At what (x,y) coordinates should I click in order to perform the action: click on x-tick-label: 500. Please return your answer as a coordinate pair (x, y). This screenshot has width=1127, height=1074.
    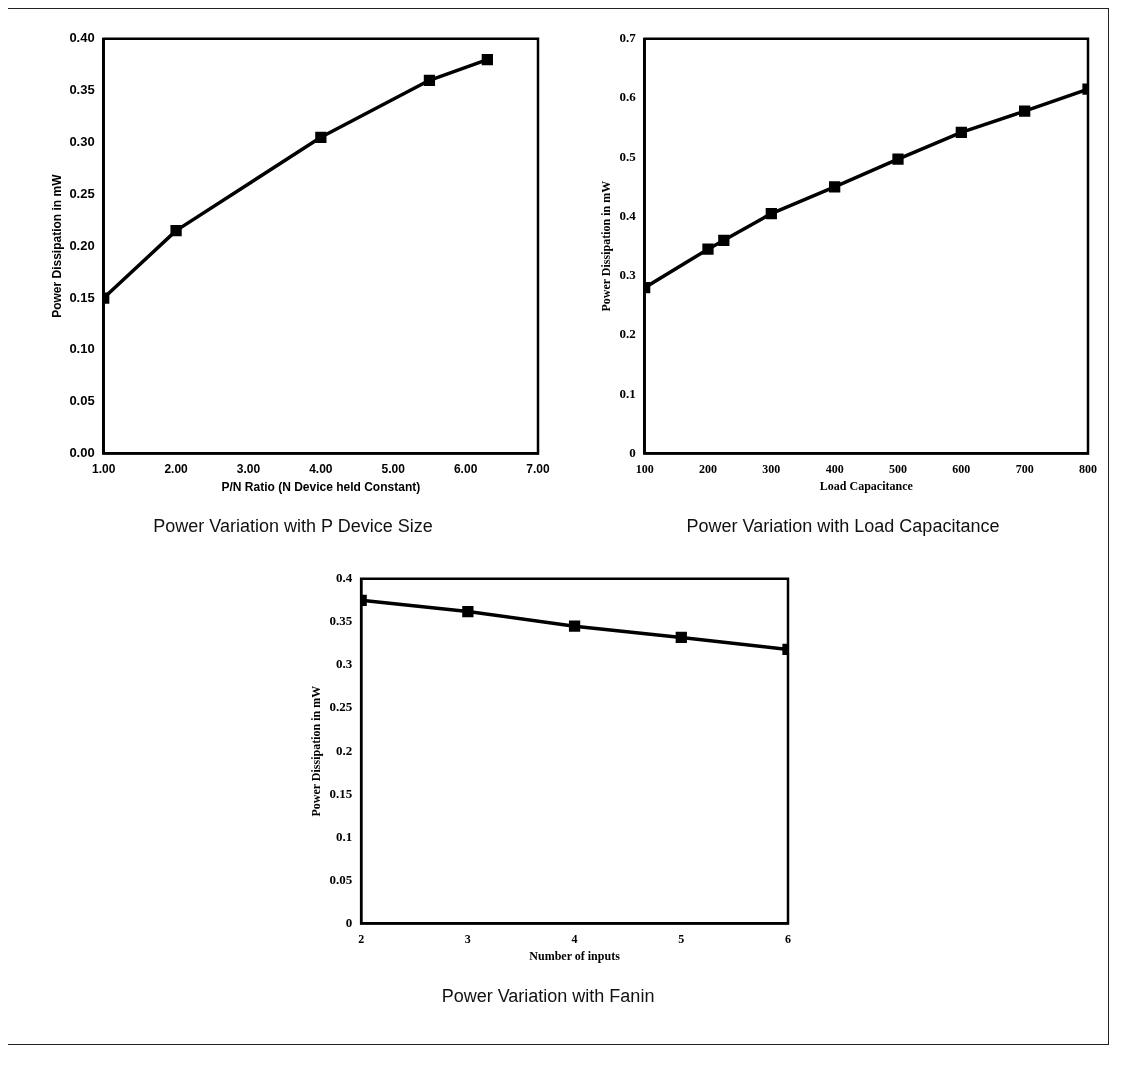
    Looking at the image, I should click on (897, 468).